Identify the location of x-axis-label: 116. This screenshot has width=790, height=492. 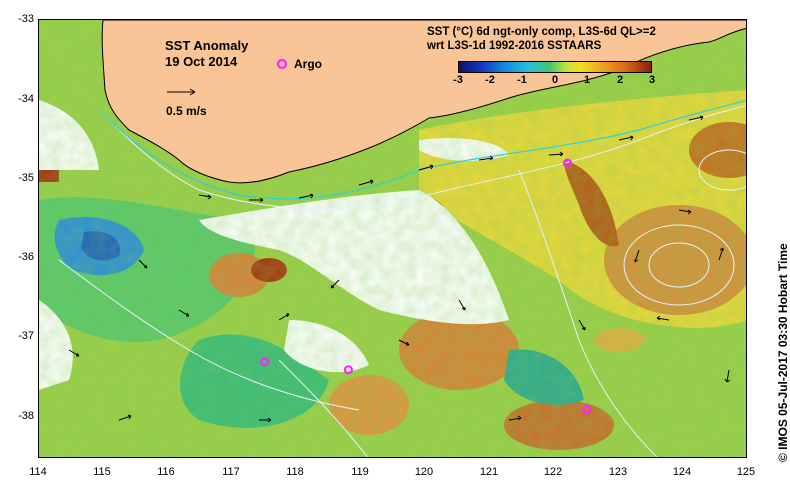
(166, 472).